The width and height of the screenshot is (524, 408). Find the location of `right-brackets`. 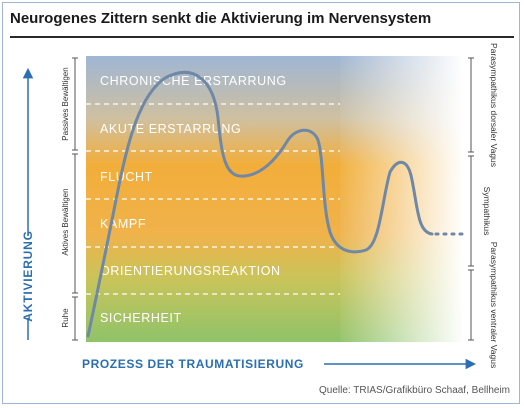

right-brackets is located at coordinates (471, 199).